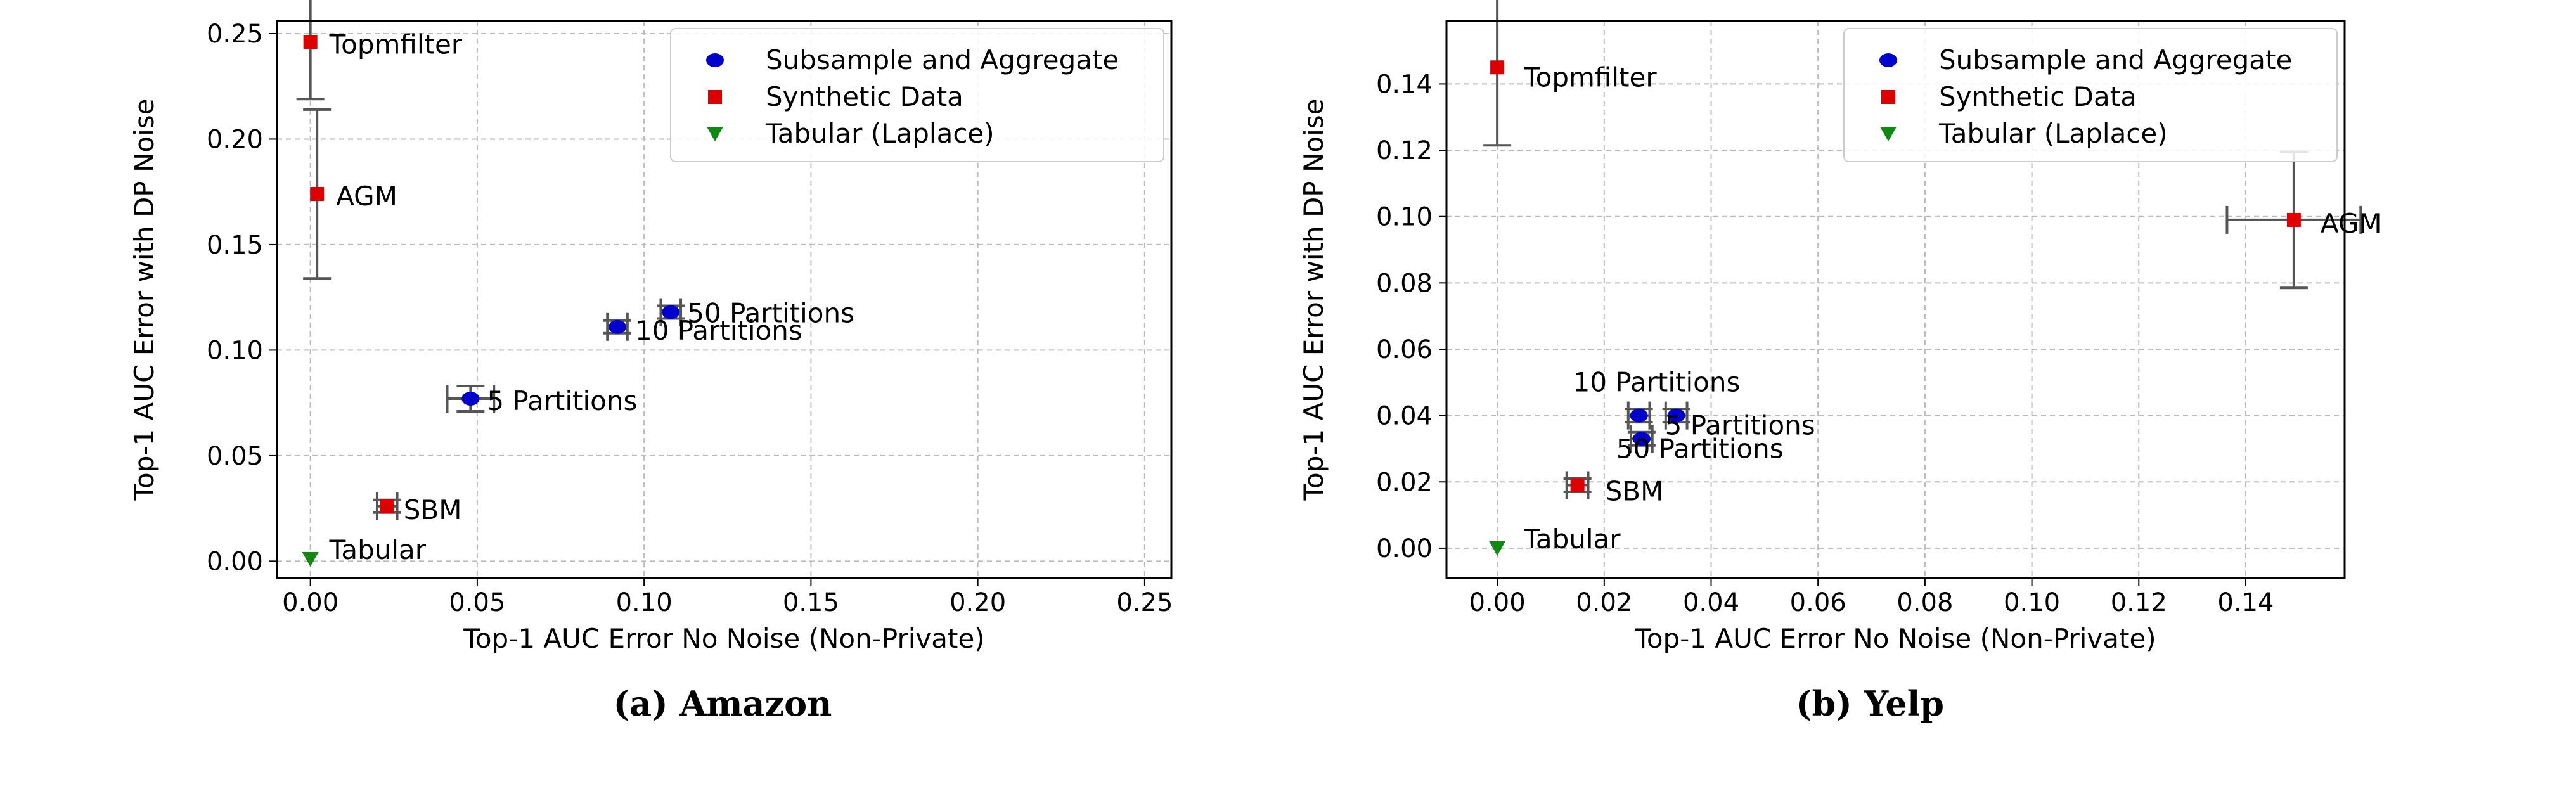  I want to click on x-tick-label: 0.02, so click(1604, 602).